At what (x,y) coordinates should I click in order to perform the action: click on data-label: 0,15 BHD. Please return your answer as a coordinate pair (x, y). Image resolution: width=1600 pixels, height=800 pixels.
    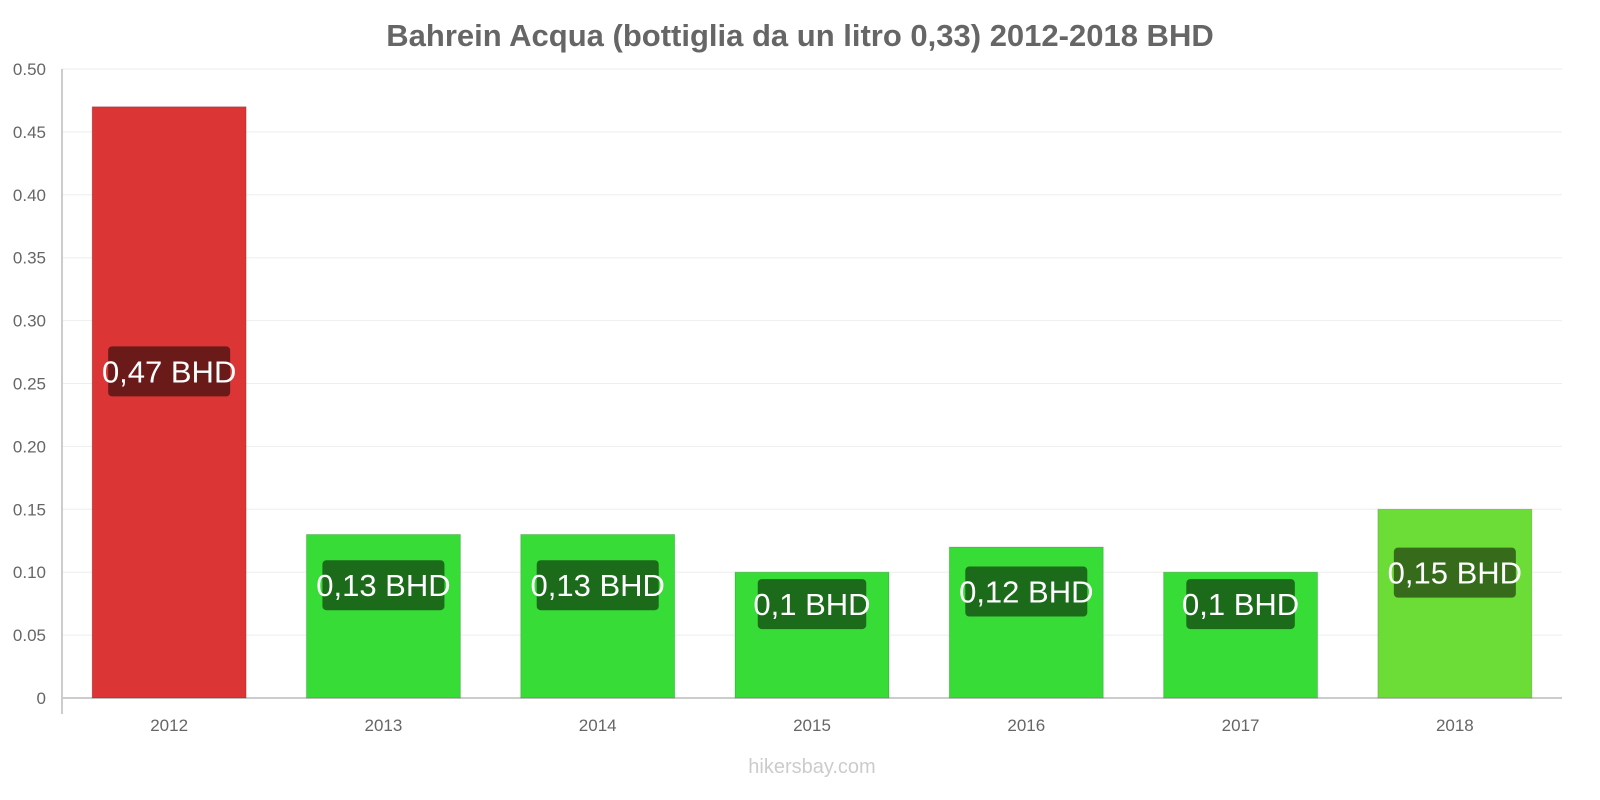
    Looking at the image, I should click on (1455, 573).